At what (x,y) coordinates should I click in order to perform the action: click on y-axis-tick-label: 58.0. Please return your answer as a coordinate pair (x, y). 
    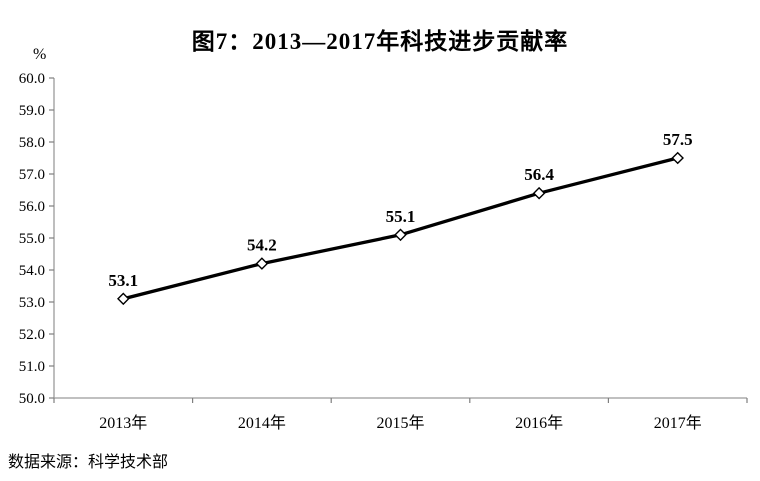
    Looking at the image, I should click on (32, 143).